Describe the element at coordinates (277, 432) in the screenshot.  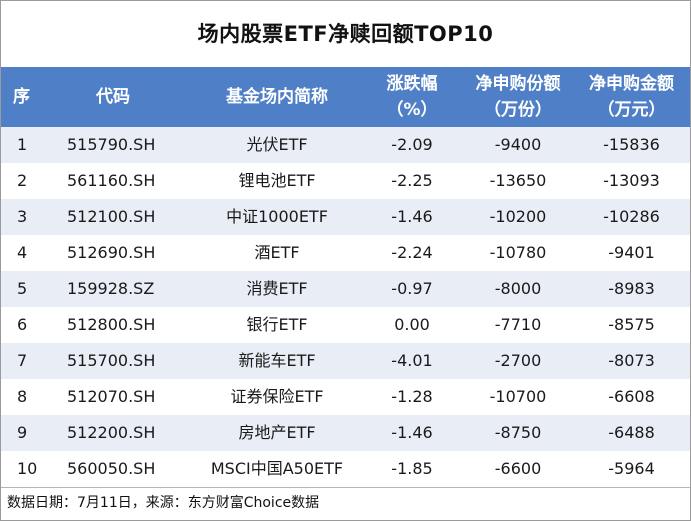
I see `row-name: 房地产ETF` at that location.